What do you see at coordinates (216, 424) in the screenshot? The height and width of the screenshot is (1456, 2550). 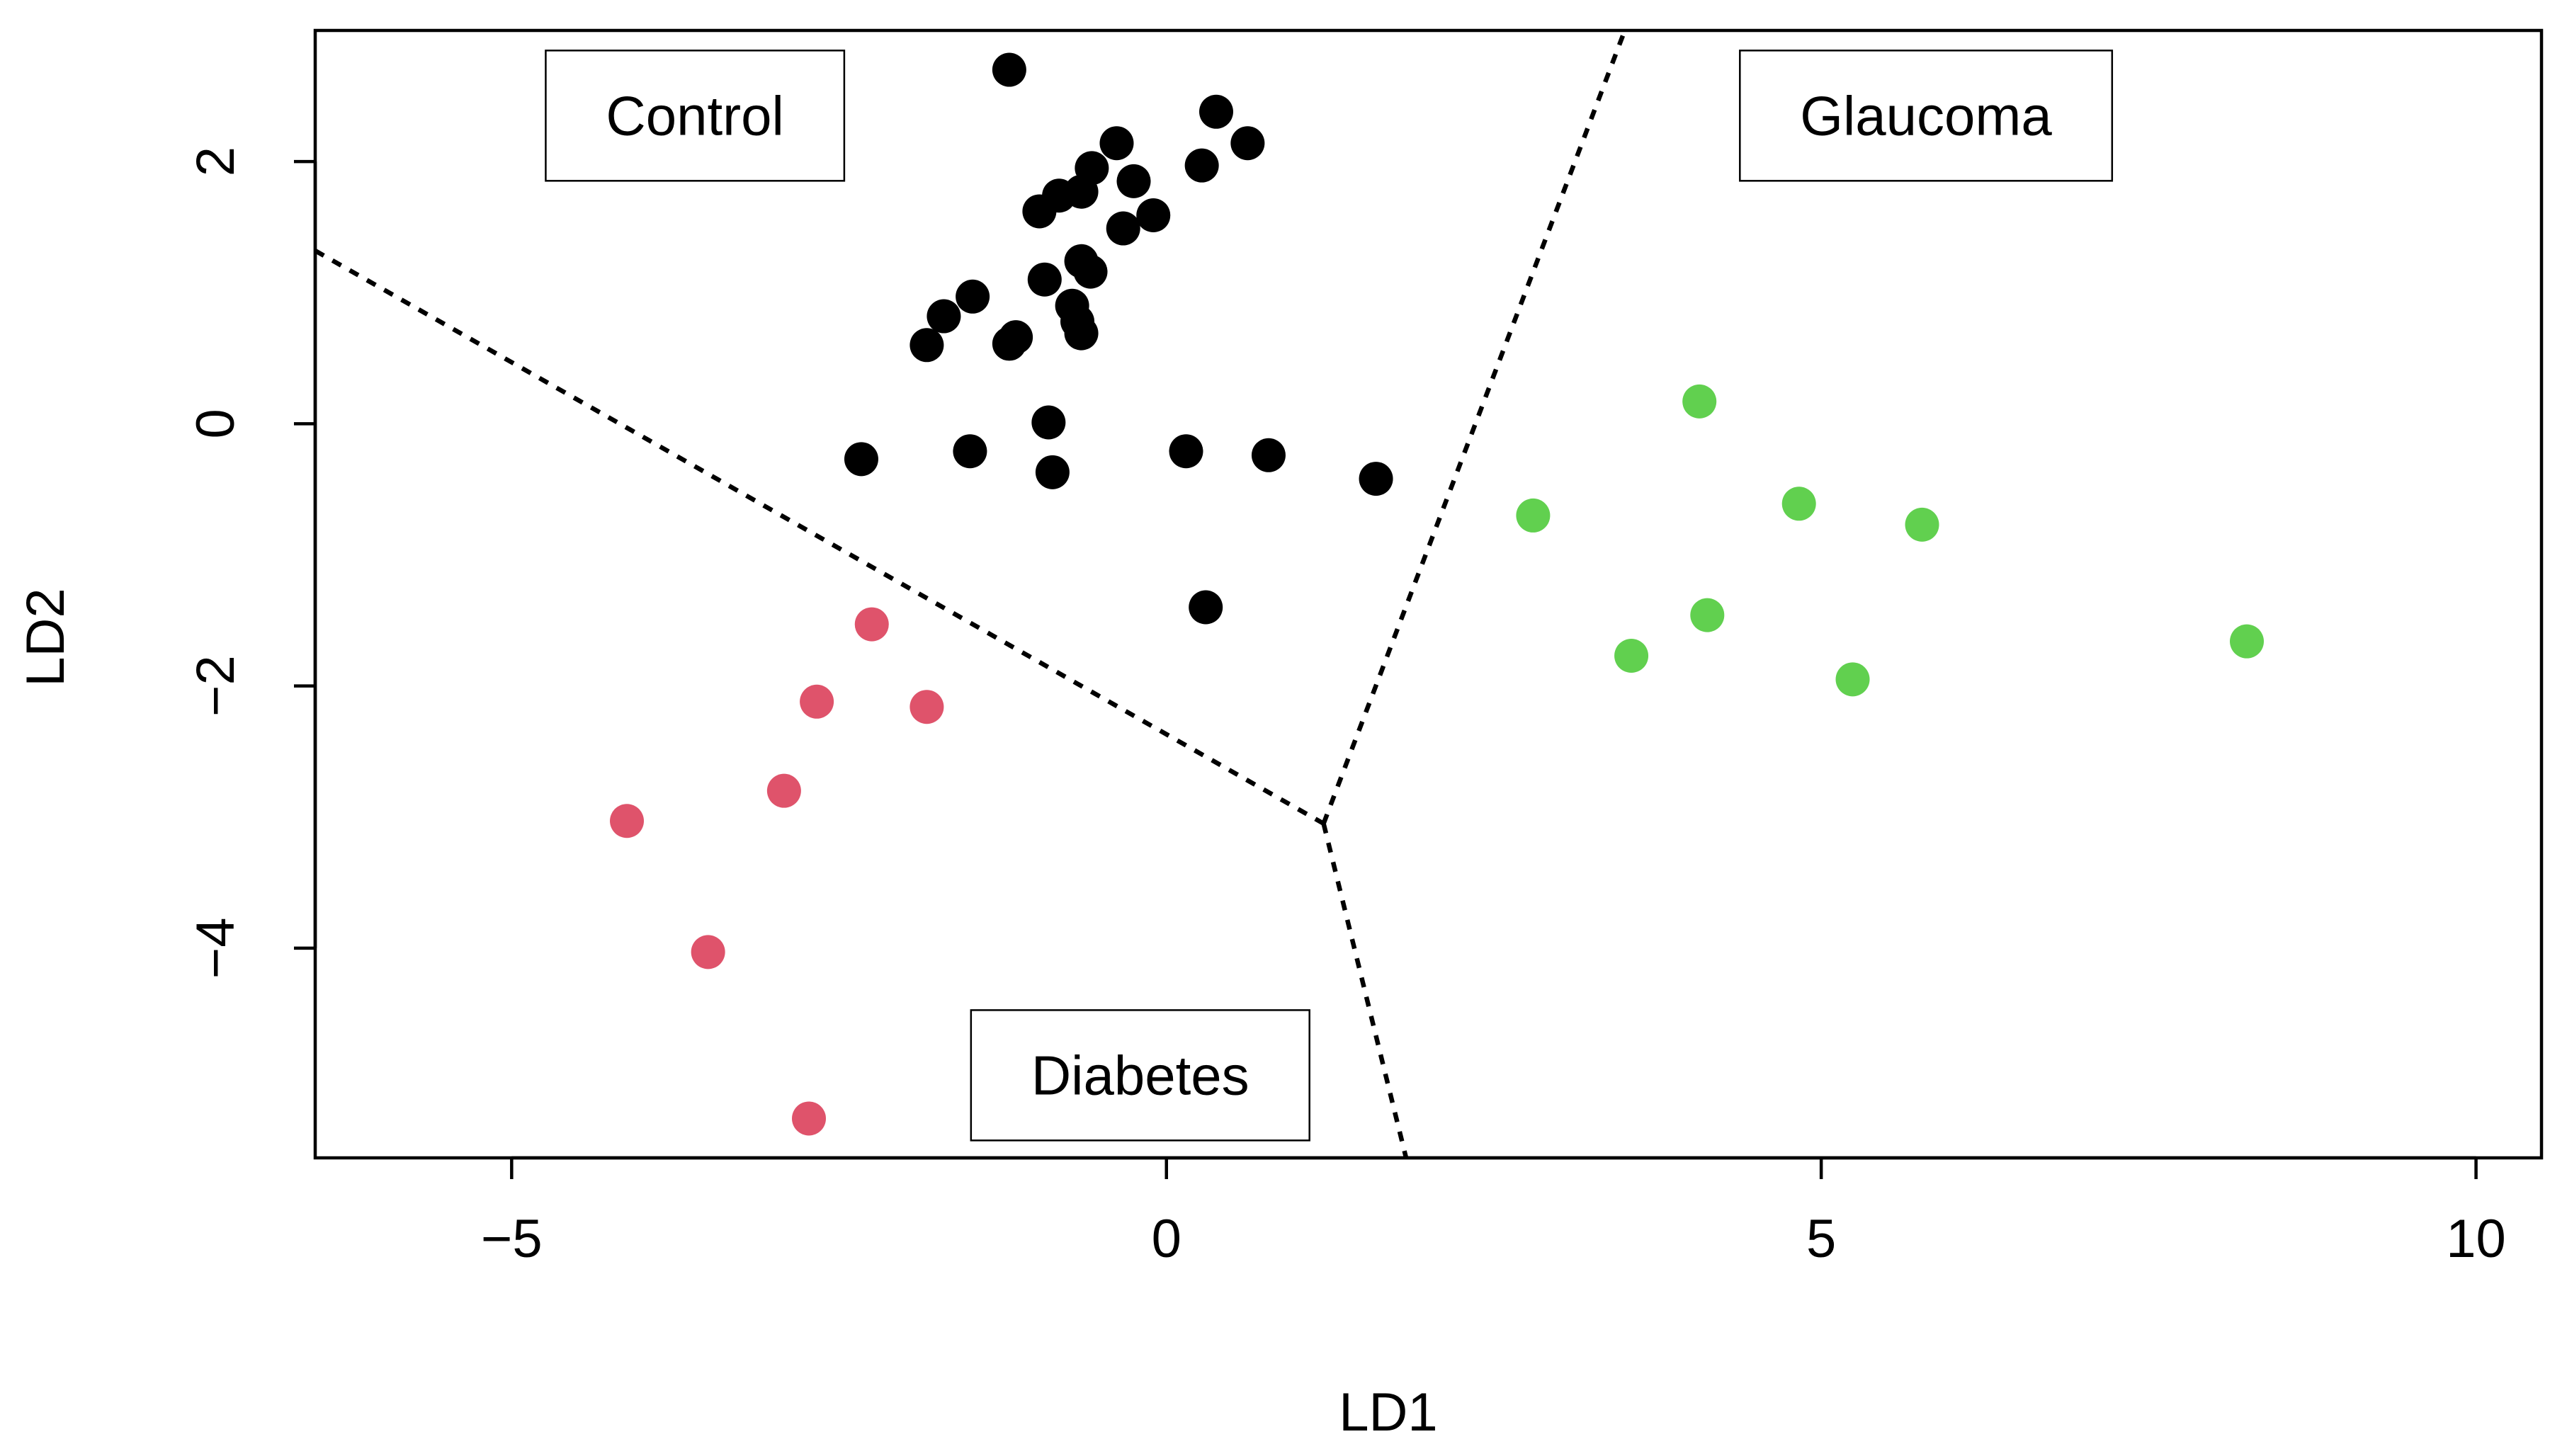 I see `y-tick-label: 0` at bounding box center [216, 424].